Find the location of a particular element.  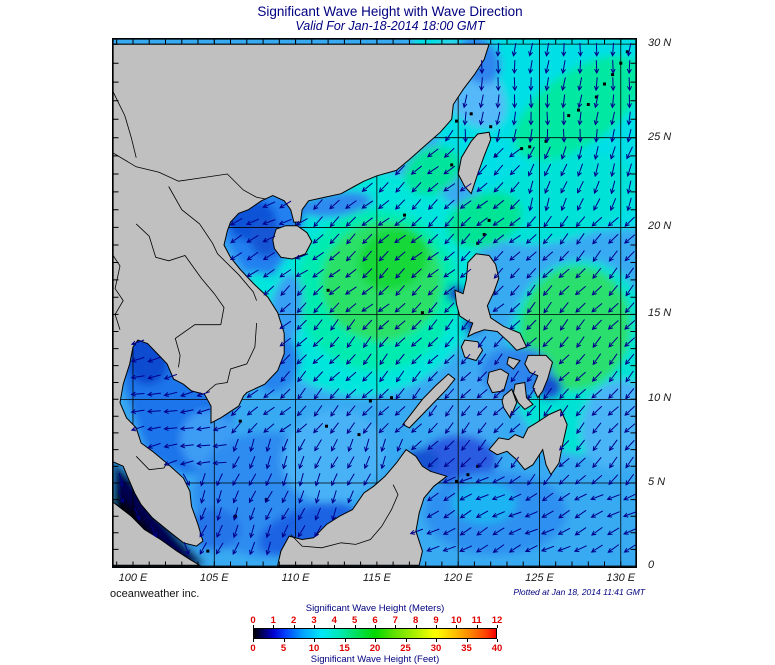

legend-feet-value: 30 is located at coordinates (436, 648).